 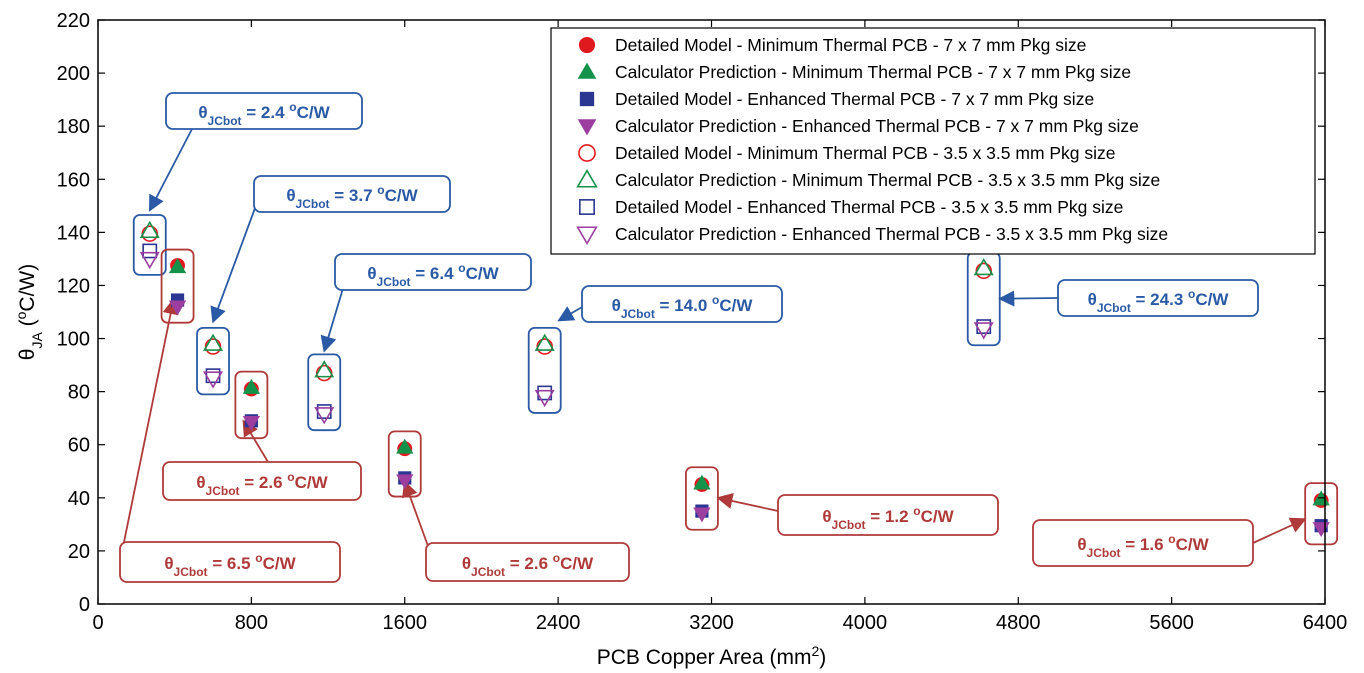 I want to click on annotation-label-value: = 14.0, so click(x=683, y=305).